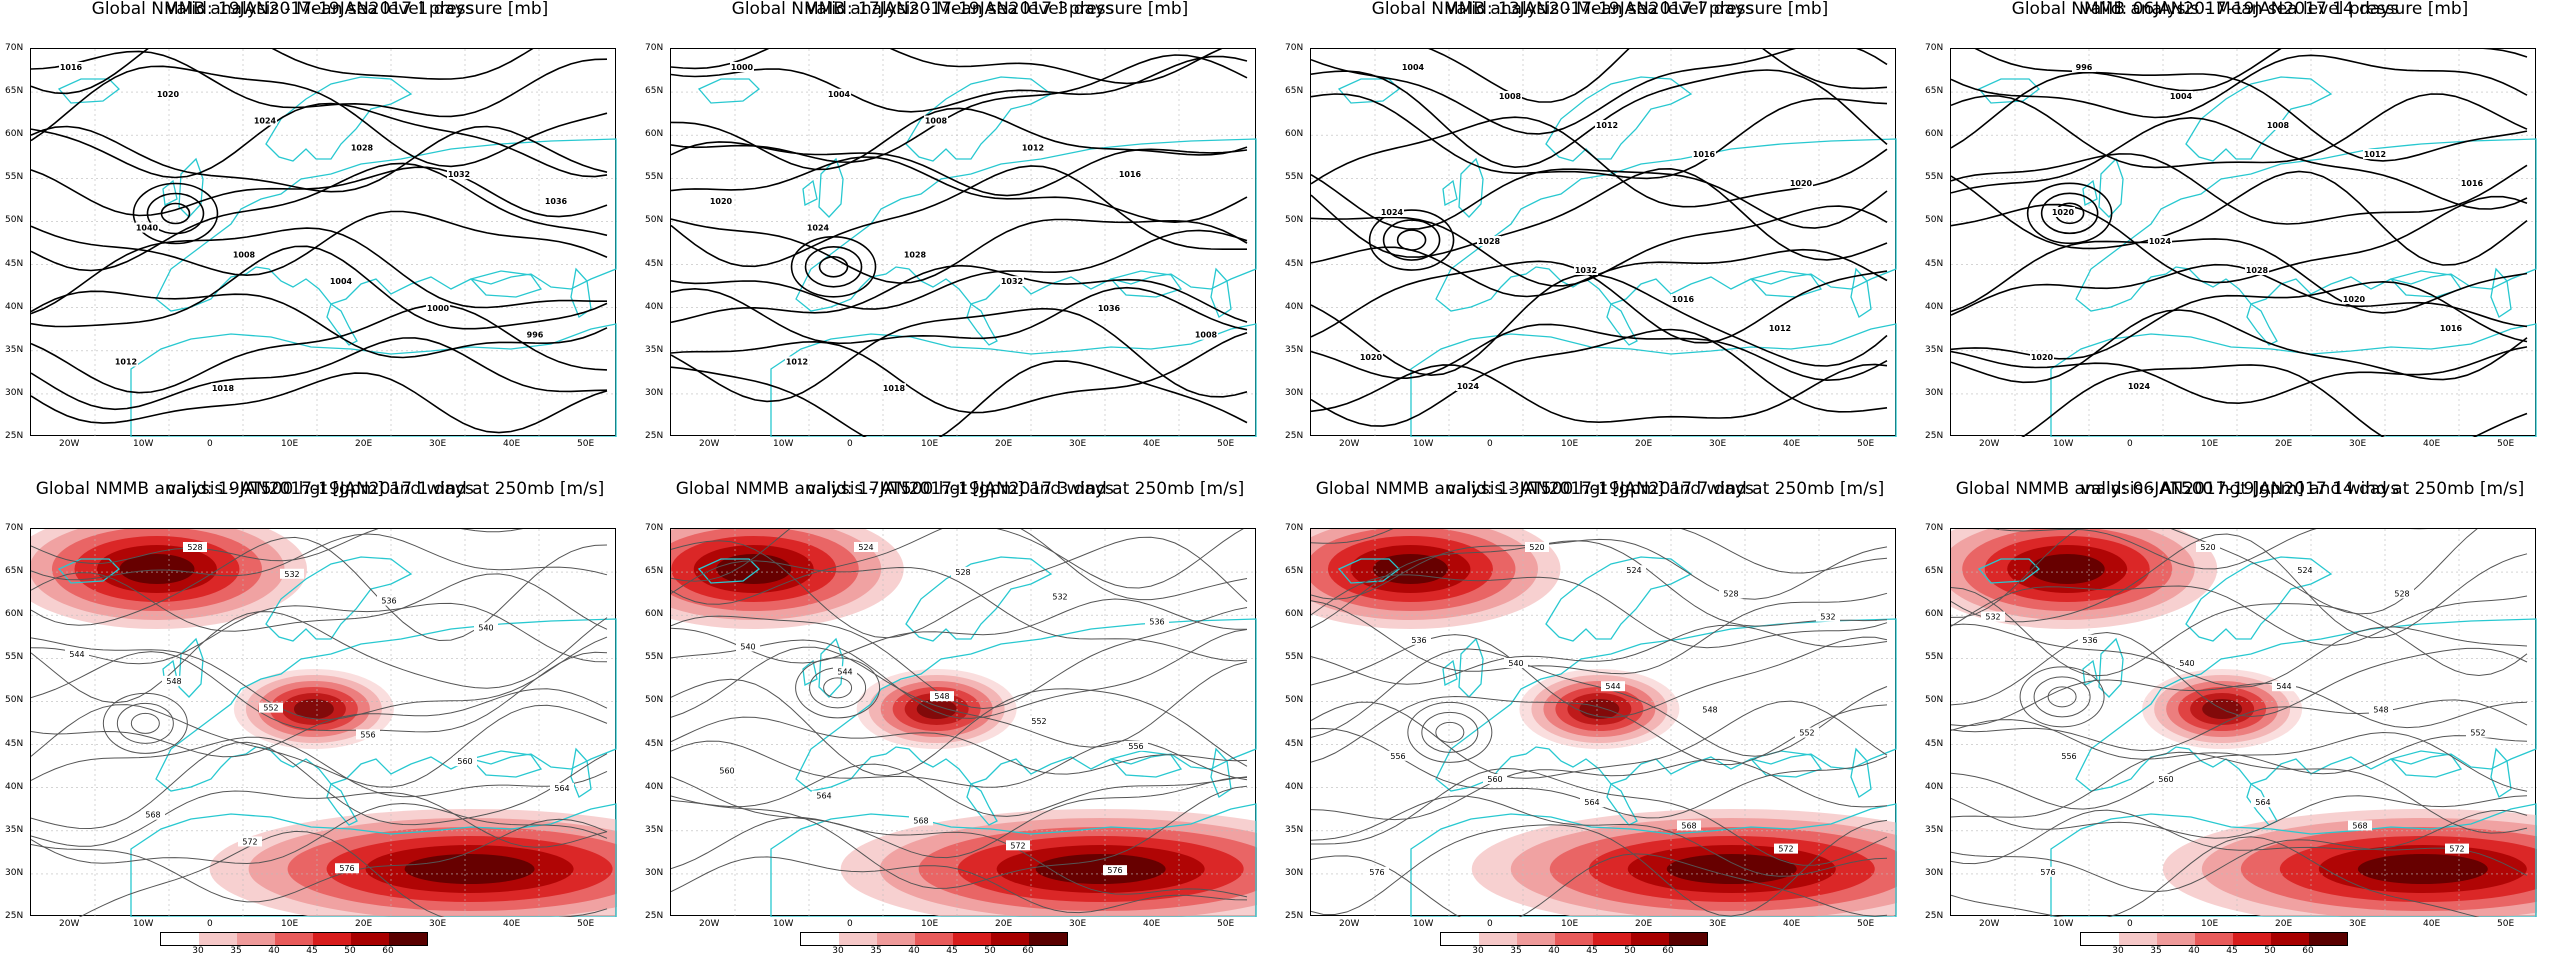 Image resolution: width=2560 pixels, height=960 pixels. Describe the element at coordinates (2210, 924) in the screenshot. I see `lon-tick-label: 10E` at that location.